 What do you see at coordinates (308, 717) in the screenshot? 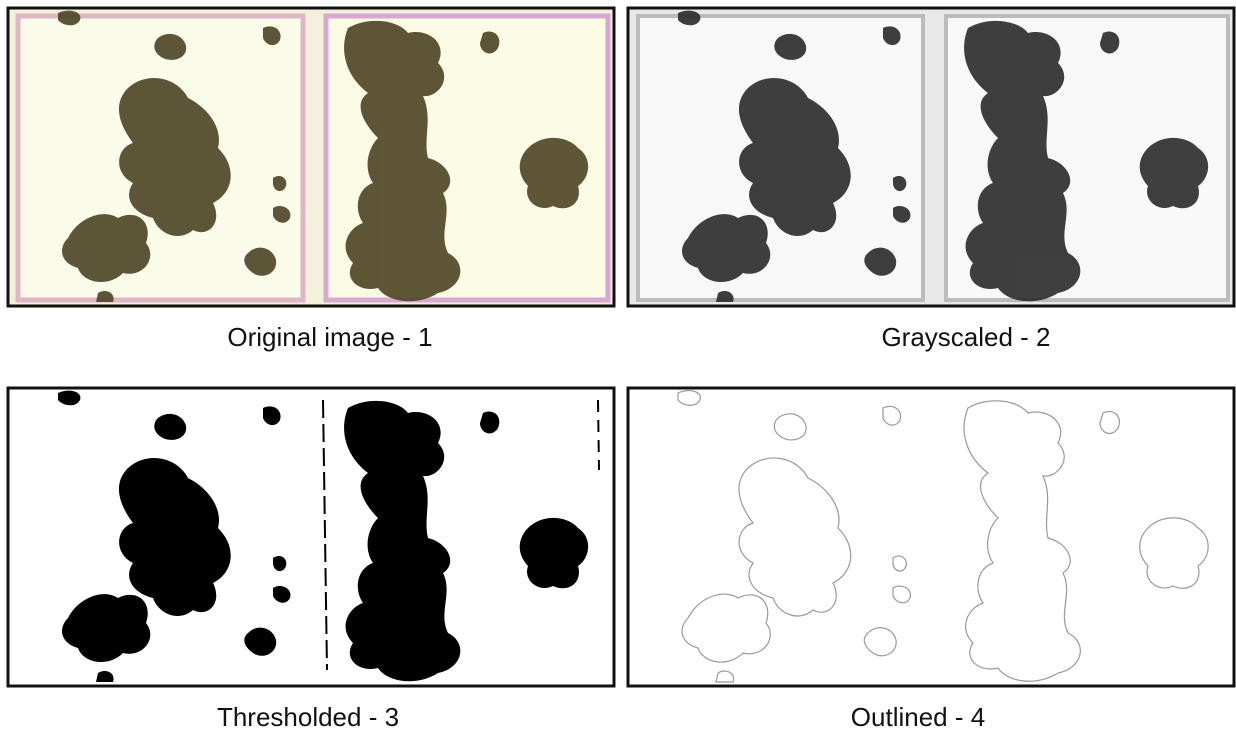
I see `caption: Thresholded - 3` at bounding box center [308, 717].